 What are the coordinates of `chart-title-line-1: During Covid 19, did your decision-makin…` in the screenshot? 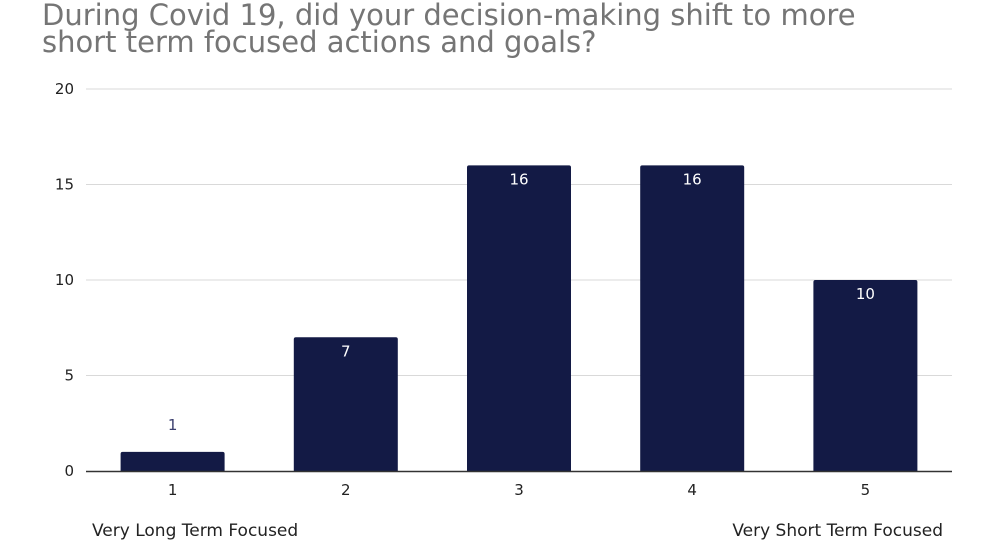 It's located at (449, 16).